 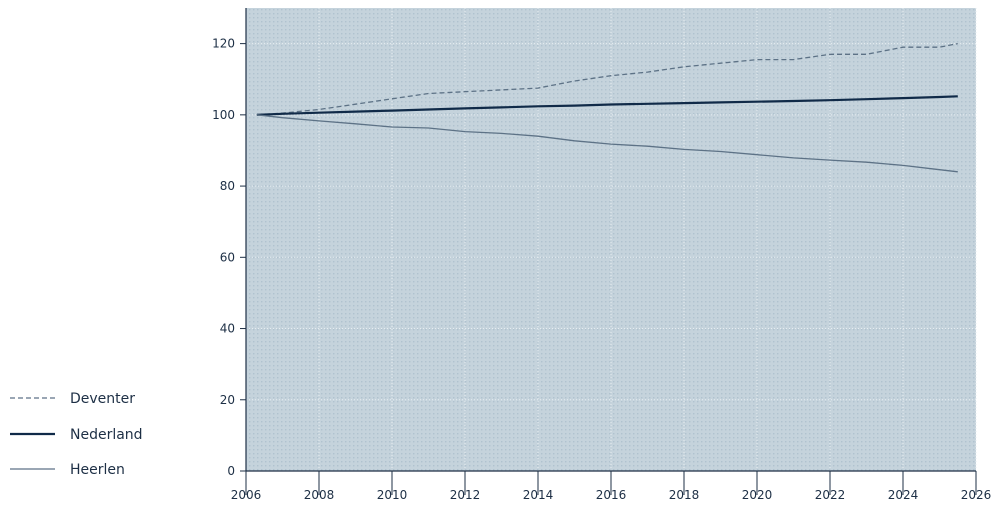 What do you see at coordinates (538, 495) in the screenshot?
I see `x-tick-label: 2014` at bounding box center [538, 495].